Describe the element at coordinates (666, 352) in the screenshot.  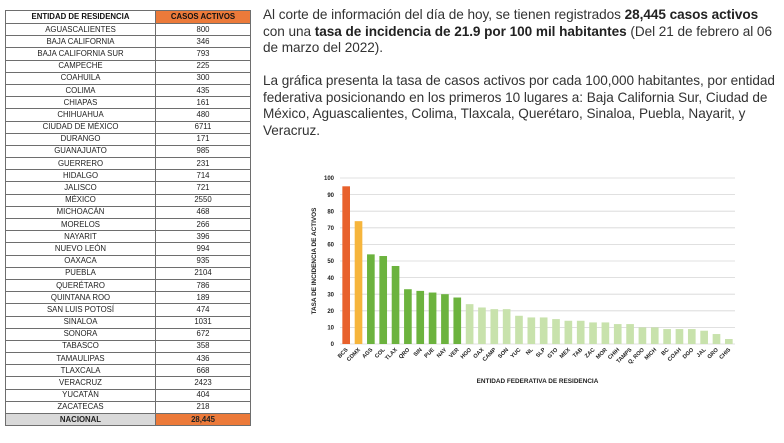
I see `x-tick-label: BC` at that location.